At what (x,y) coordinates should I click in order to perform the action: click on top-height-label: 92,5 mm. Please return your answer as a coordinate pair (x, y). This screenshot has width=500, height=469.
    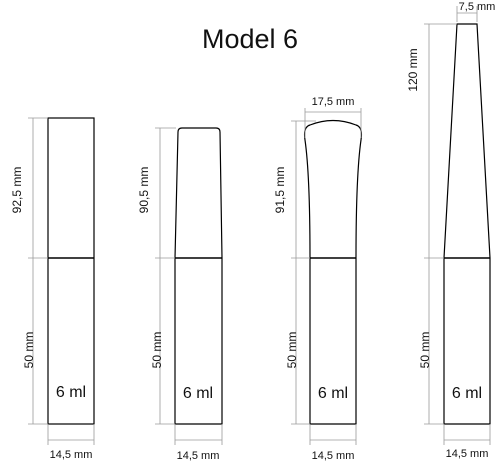
    Looking at the image, I should click on (17, 190).